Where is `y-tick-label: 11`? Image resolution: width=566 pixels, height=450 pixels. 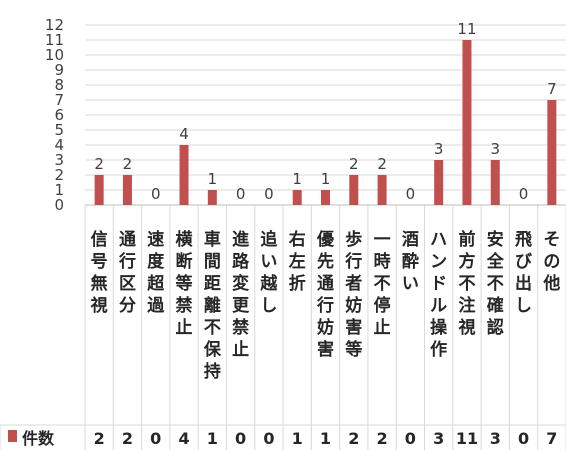
y-tick-label: 11 is located at coordinates (54, 40).